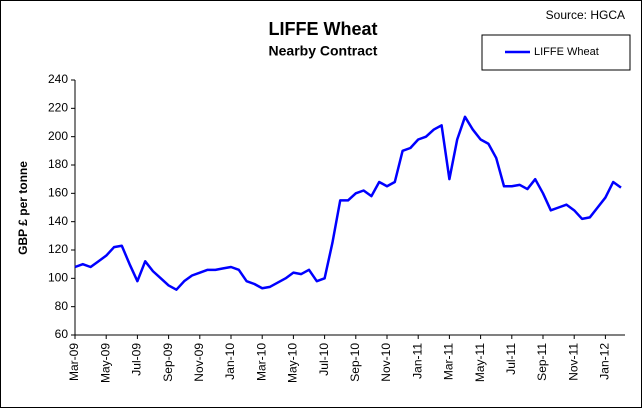 The width and height of the screenshot is (643, 409). What do you see at coordinates (417, 361) in the screenshot?
I see `x-tick-label: Jan-11` at bounding box center [417, 361].